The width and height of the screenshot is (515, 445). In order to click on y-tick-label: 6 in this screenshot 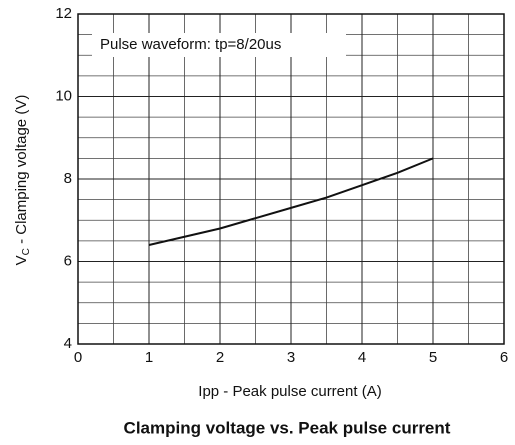, I will do `click(68, 260)`.